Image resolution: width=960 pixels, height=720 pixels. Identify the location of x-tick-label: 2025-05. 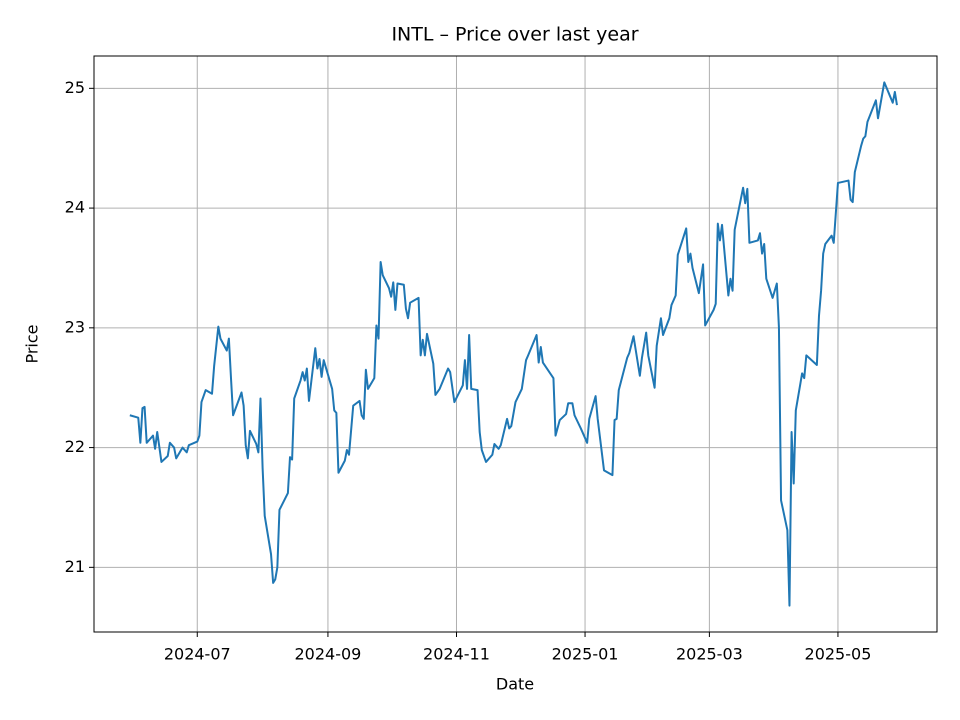
(838, 654).